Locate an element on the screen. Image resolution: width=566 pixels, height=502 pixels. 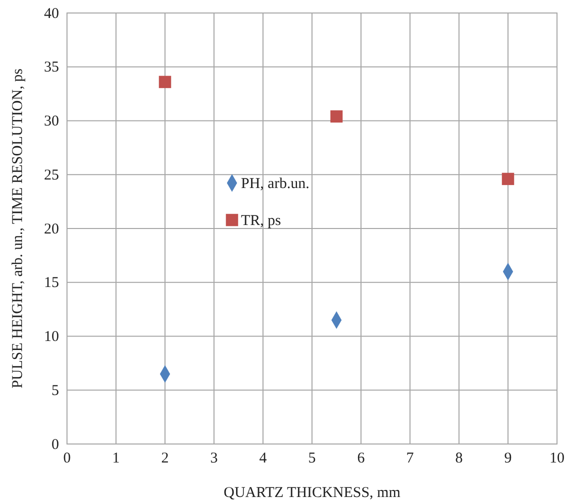
y-tick-label: 40 is located at coordinates (51, 14).